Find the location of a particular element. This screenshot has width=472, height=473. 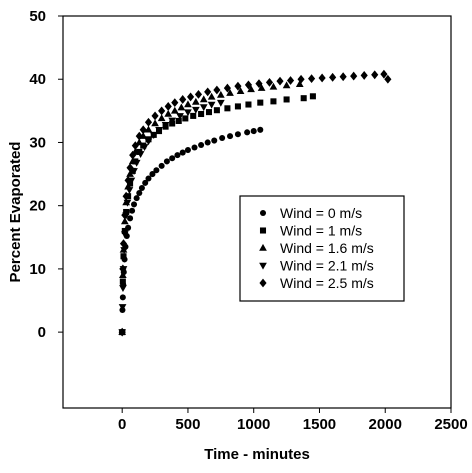

x-tick-label: 1000 is located at coordinates (253, 424).